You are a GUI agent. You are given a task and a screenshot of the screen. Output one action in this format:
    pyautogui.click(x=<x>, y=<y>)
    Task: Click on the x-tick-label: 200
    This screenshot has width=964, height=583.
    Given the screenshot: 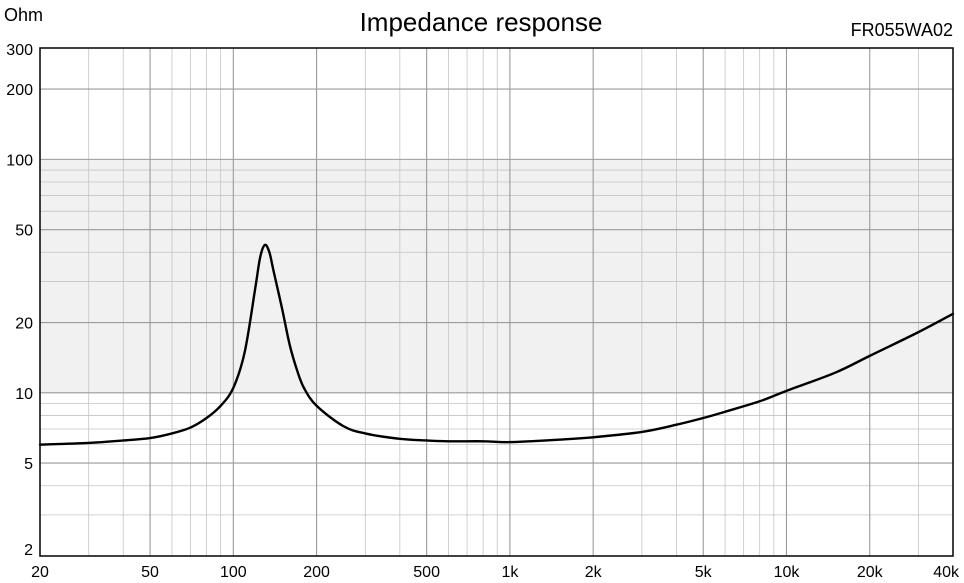 What is the action you would take?
    pyautogui.click(x=316, y=572)
    